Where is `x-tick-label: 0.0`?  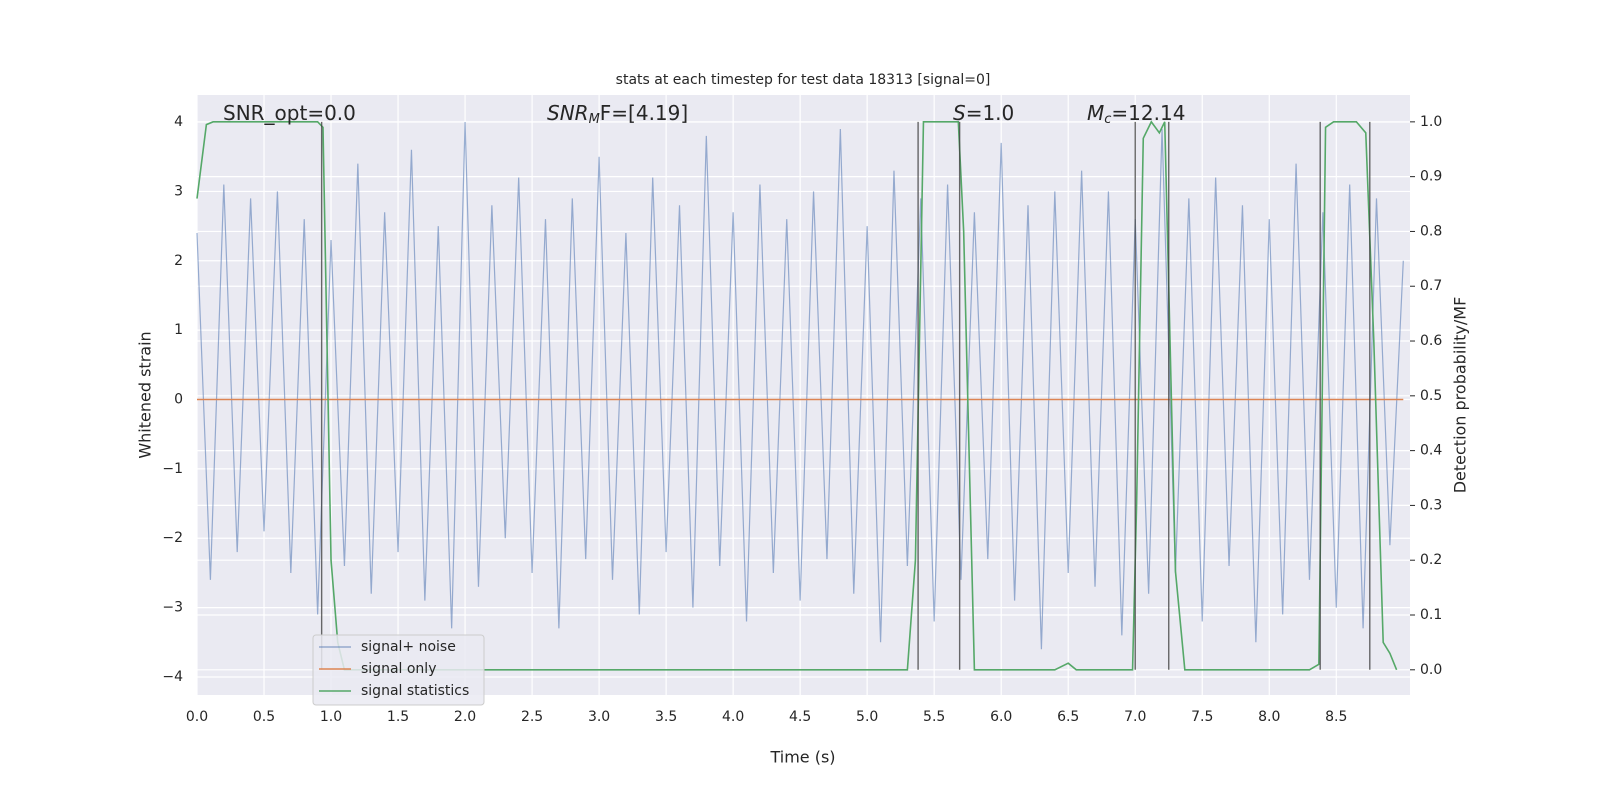
x-tick-label: 0.0 is located at coordinates (197, 717).